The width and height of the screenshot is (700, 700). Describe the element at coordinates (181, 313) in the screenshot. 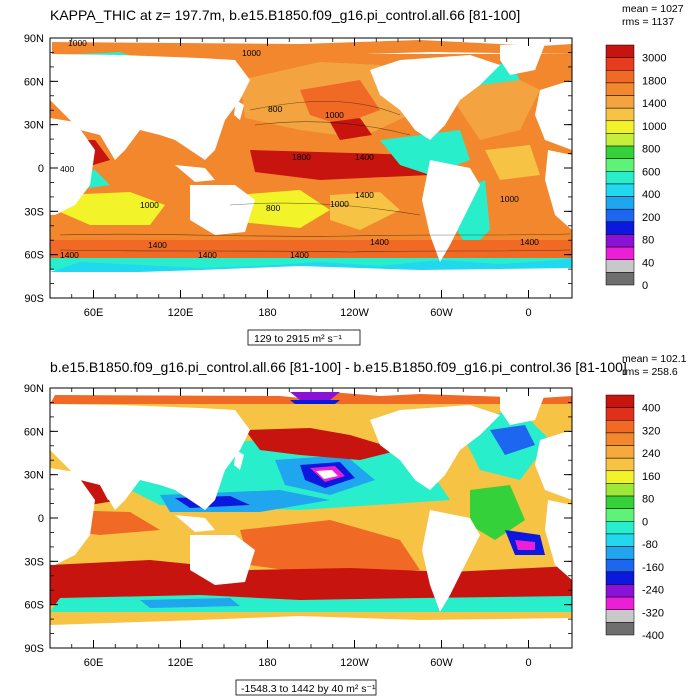

I see `x-tick-label: 120E` at that location.